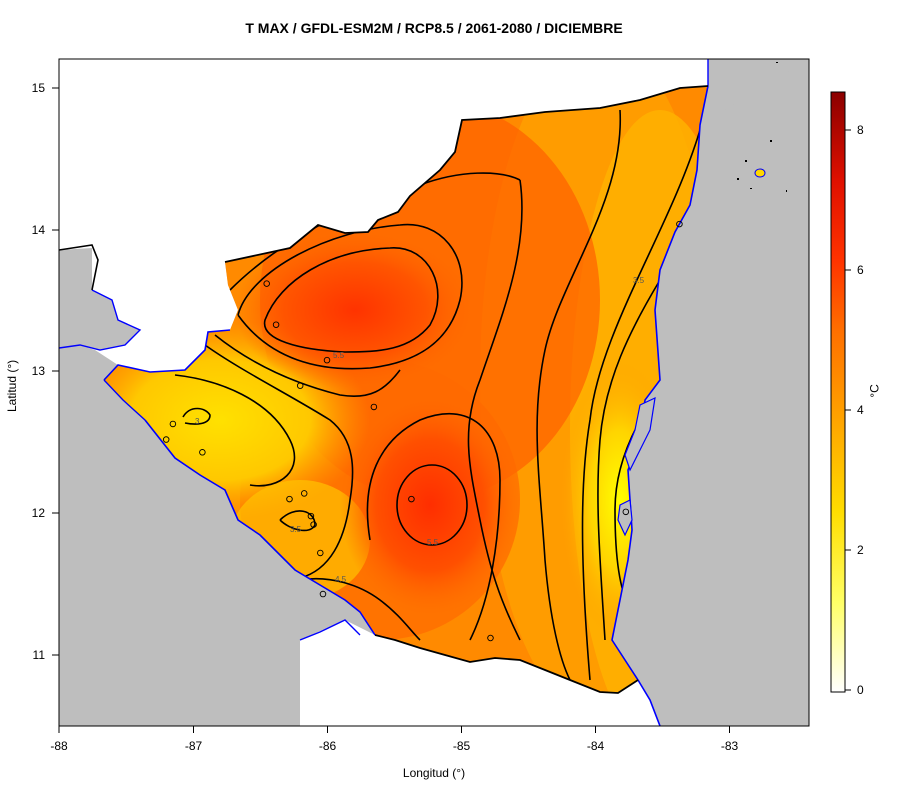 This screenshot has height=800, width=900. What do you see at coordinates (124, 400) in the screenshot?
I see `pacific-gulf-coast` at bounding box center [124, 400].